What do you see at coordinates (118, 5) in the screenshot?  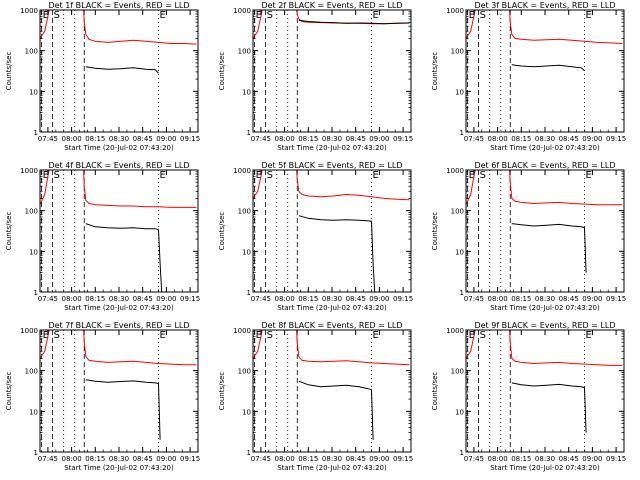 I see `chart-title: Det 1f BLACK = Events, RED = LLD` at bounding box center [118, 5].